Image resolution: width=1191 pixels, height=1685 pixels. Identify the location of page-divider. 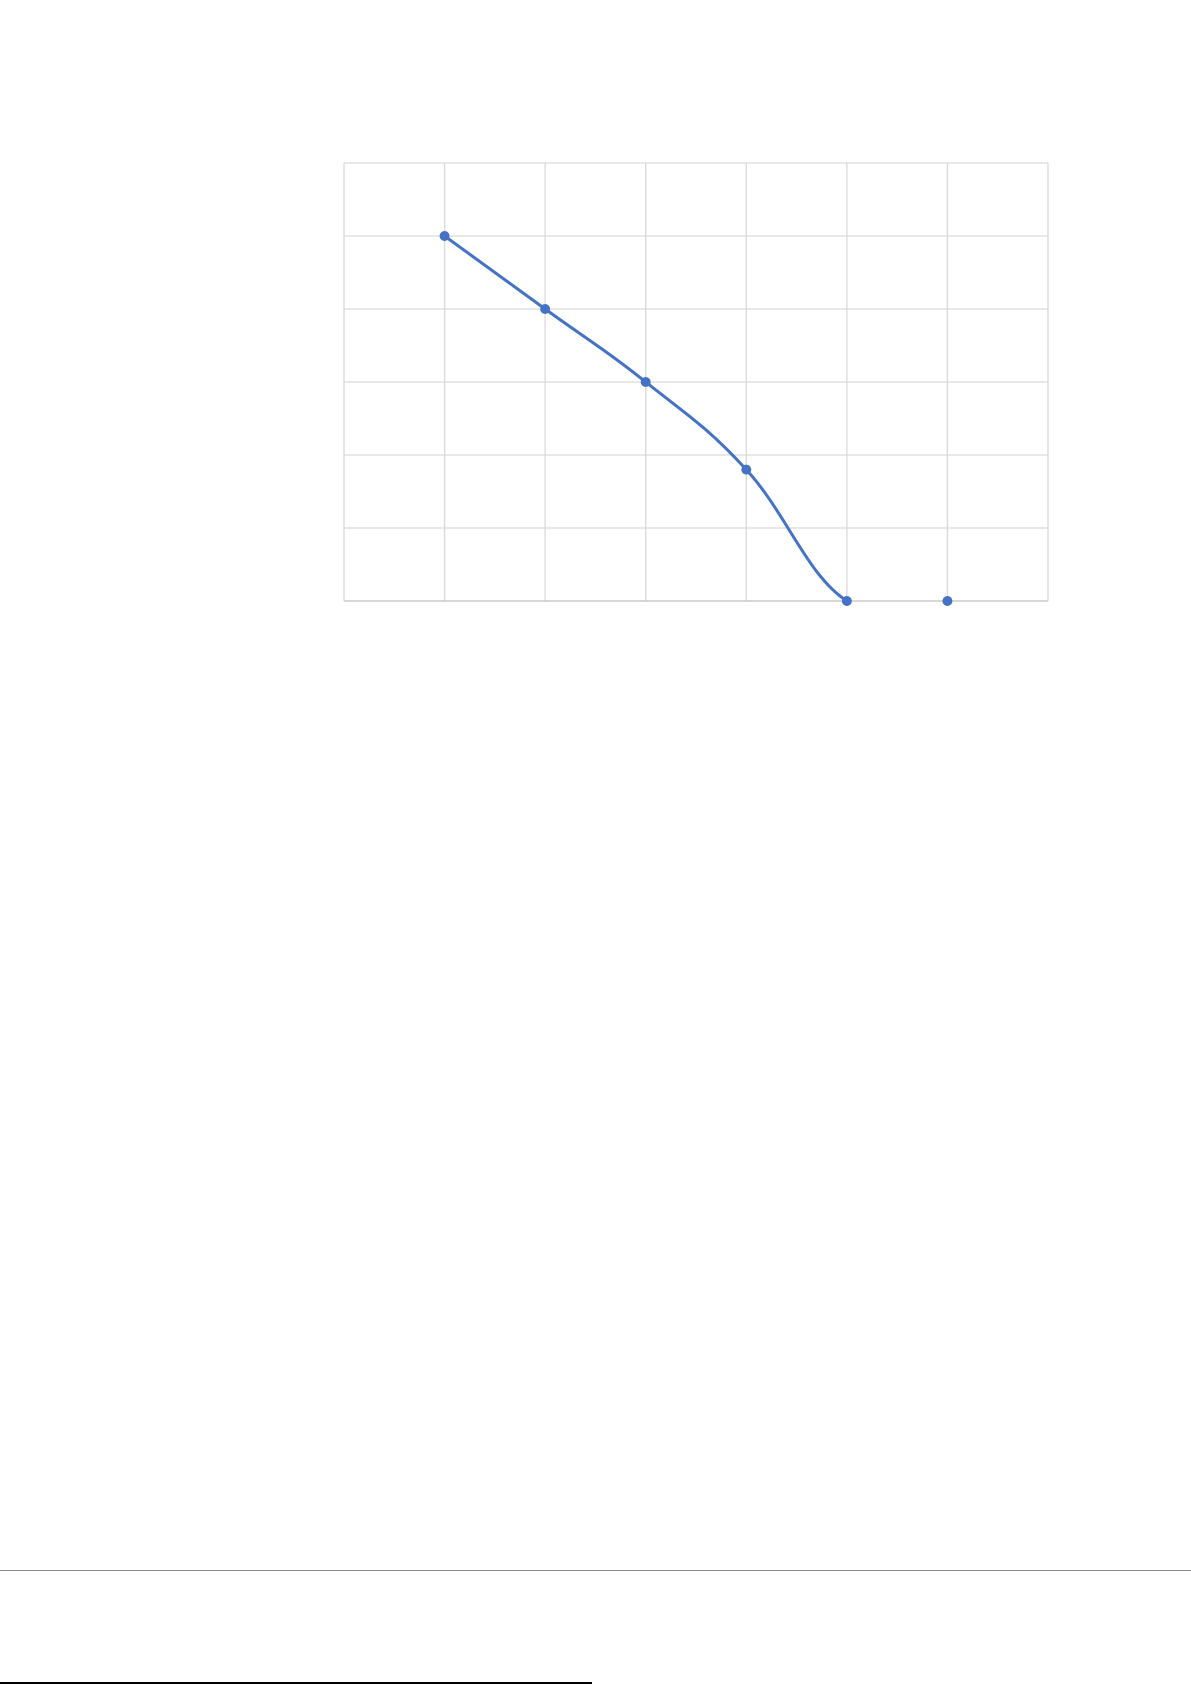
(595, 1570).